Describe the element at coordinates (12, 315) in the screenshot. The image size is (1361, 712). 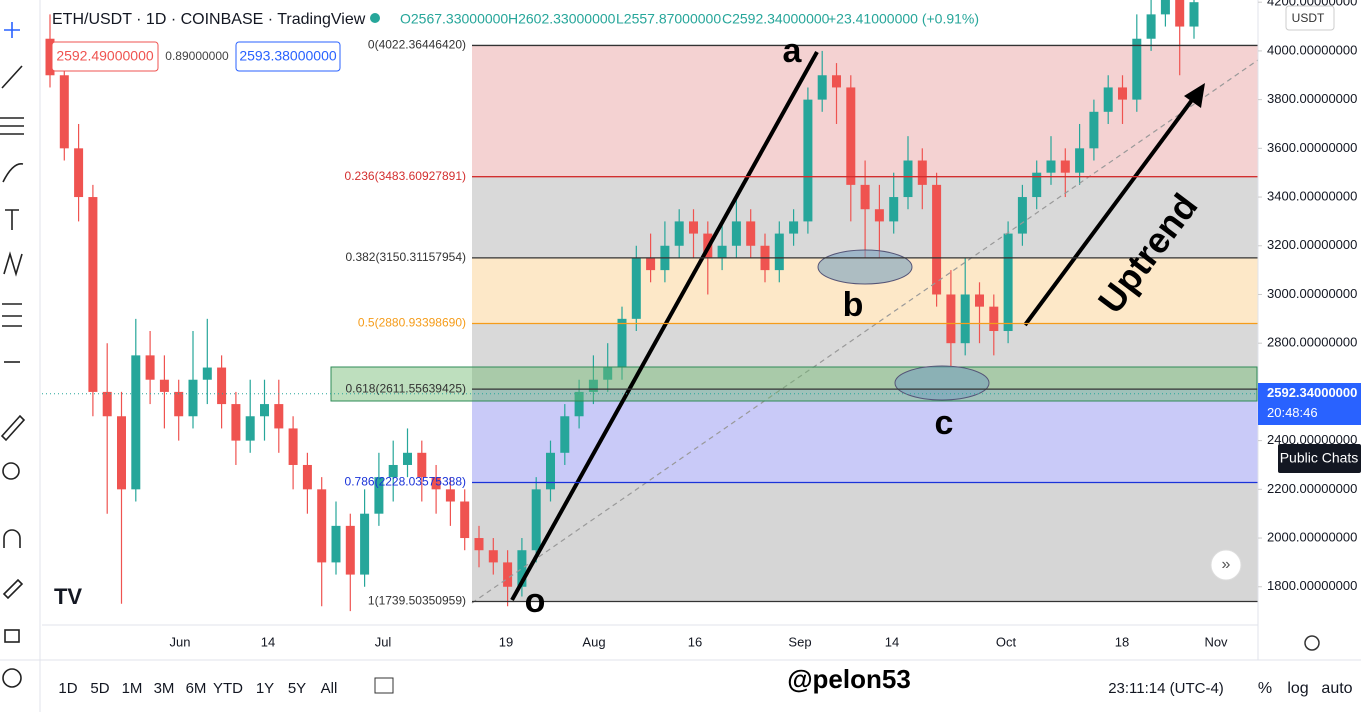
I see `prediction-tool` at that location.